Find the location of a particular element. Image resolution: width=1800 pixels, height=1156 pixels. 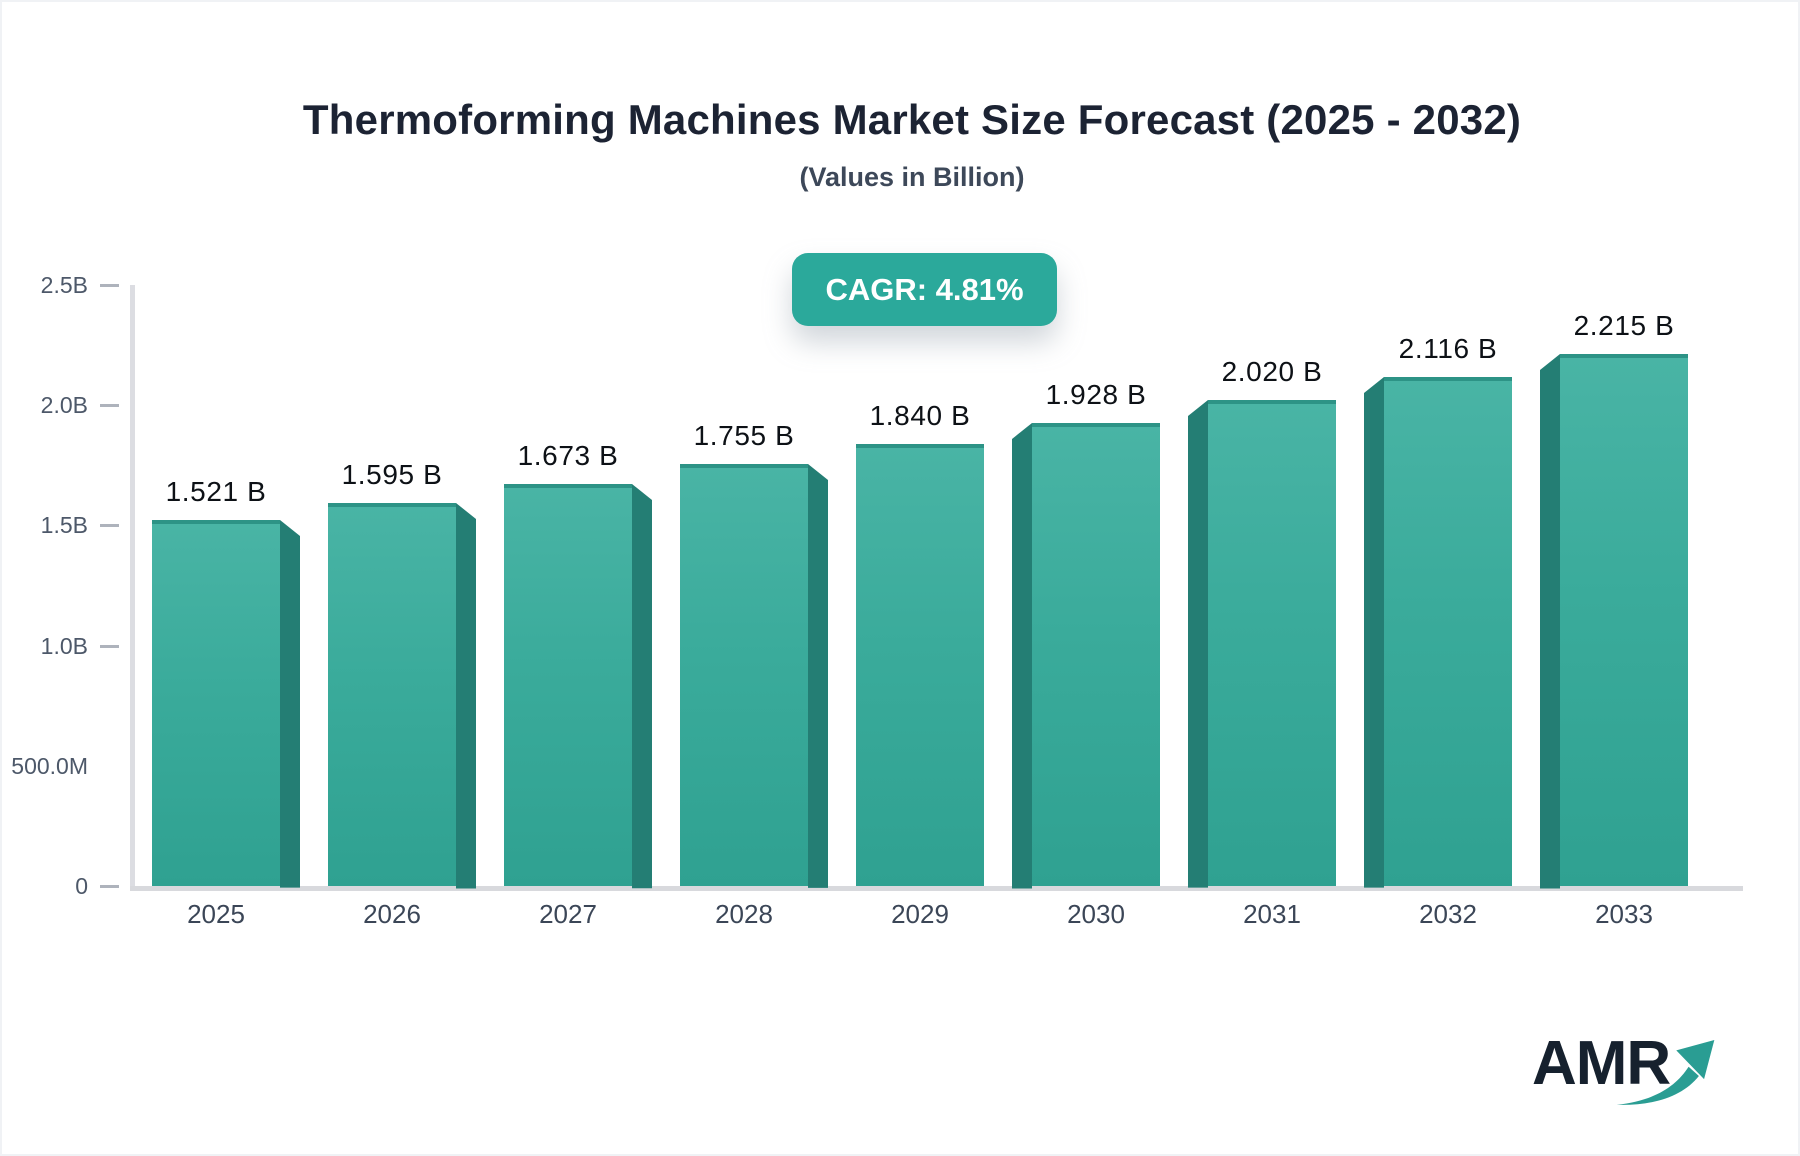

bar-2029 is located at coordinates (920, 664).